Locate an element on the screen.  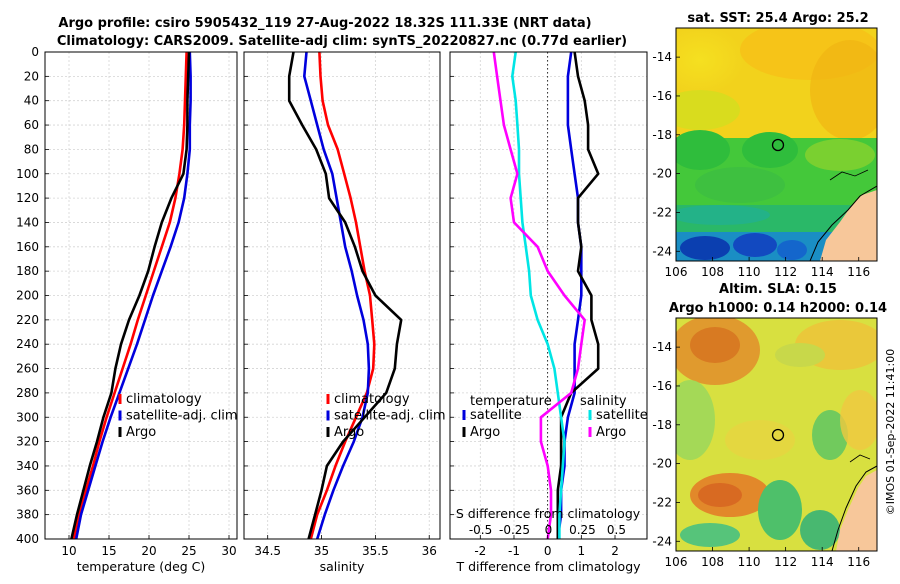
y-tick-label: 40 is located at coordinates (31, 101).